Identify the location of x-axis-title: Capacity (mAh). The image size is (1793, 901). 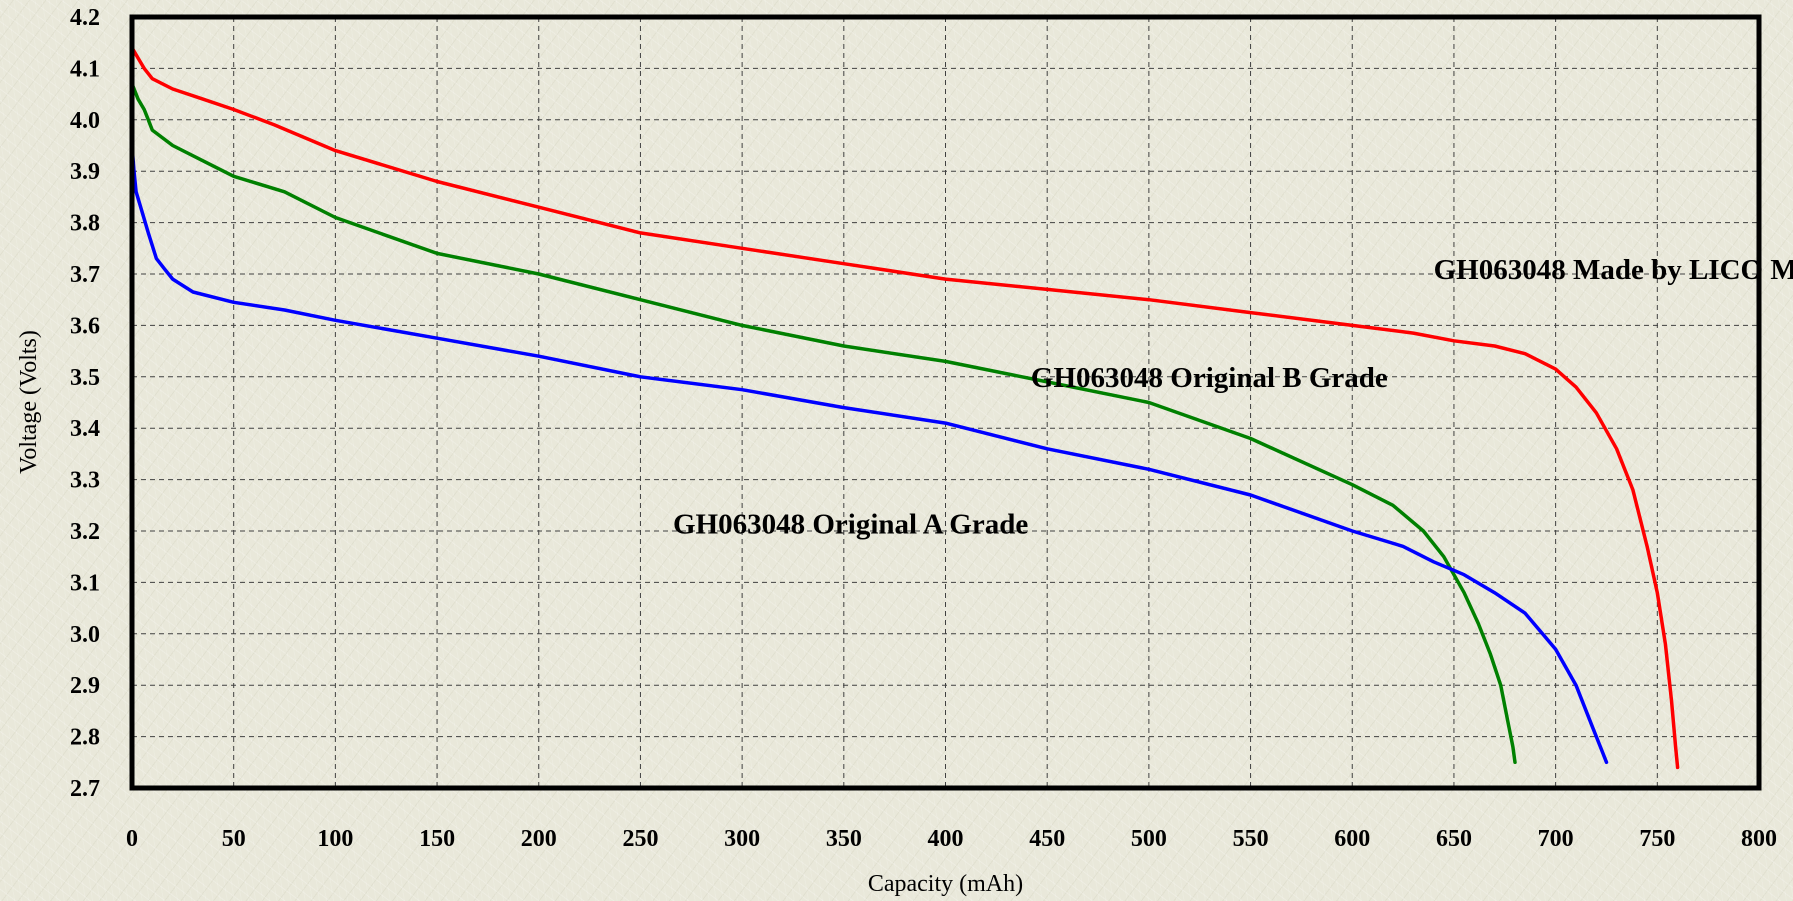
(945, 884).